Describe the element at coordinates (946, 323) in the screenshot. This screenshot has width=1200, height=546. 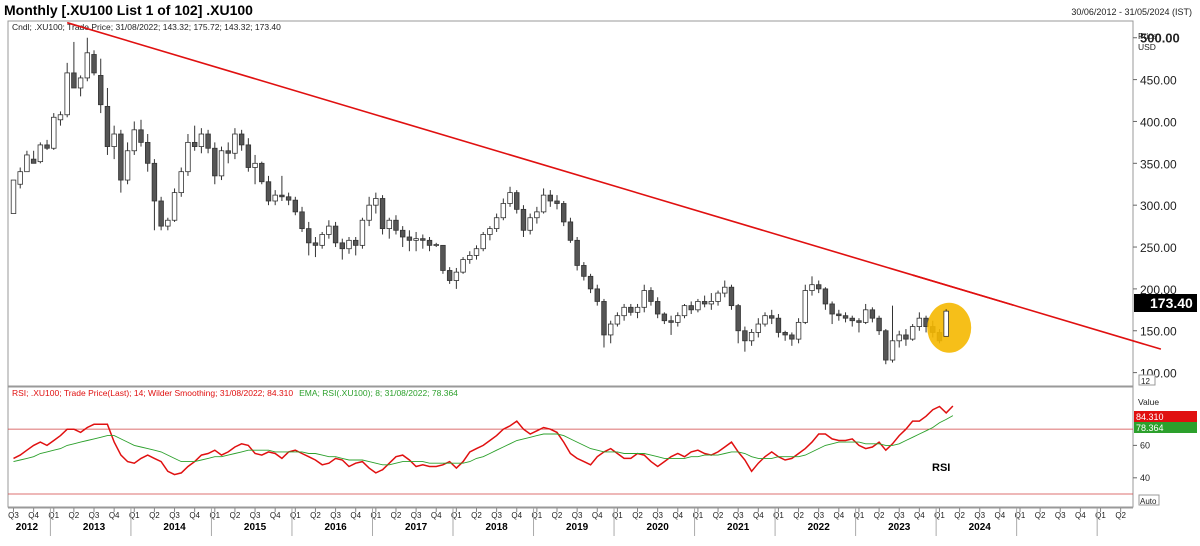
I see `last-candle-body` at that location.